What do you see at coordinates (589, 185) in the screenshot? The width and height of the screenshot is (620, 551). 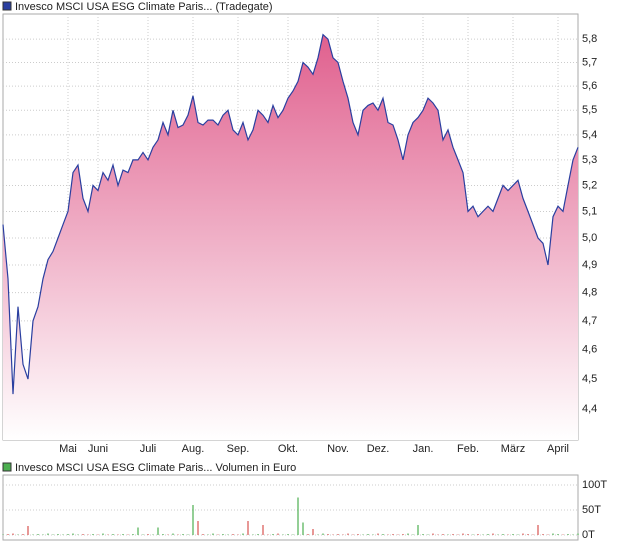 I see `y-tick-label: 5,2` at bounding box center [589, 185].